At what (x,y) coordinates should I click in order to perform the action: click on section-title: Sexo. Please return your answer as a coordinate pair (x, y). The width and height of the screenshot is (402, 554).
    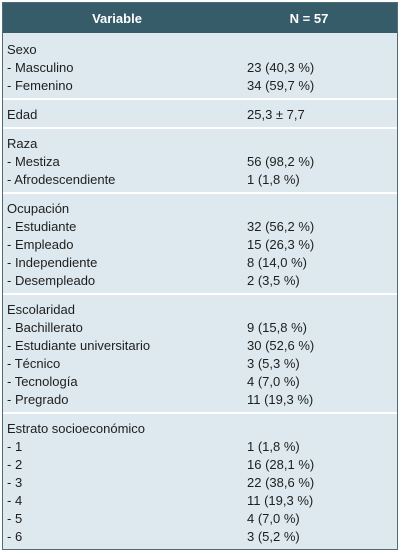
    Looking at the image, I should click on (22, 49).